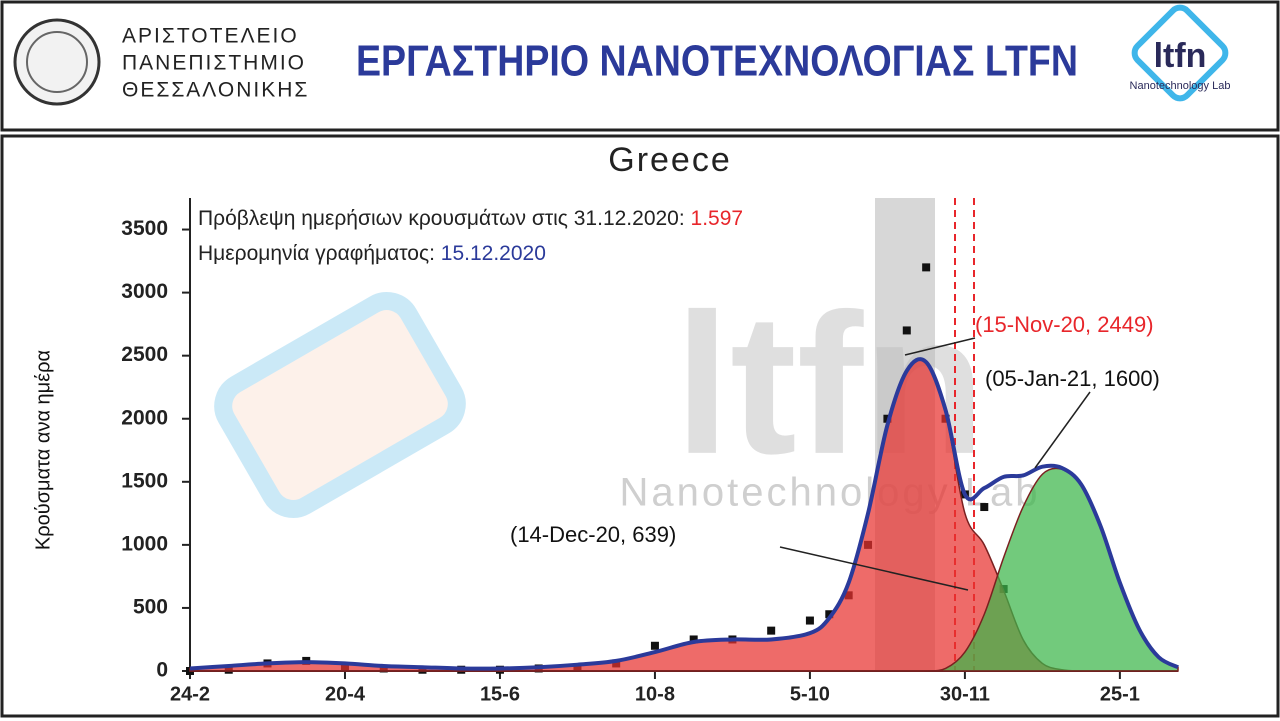 This screenshot has height=721, width=1280. Describe the element at coordinates (593, 534) in the screenshot. I see `annotation: (14-Dec-20, 639)` at that location.